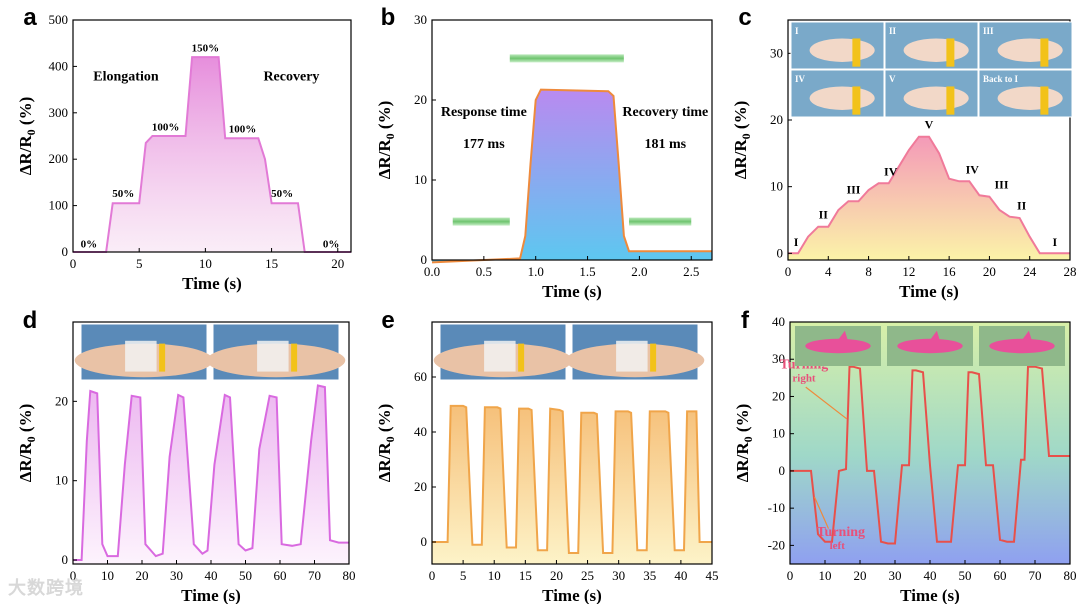 This screenshot has width=1080, height=604. What do you see at coordinates (30, 17) in the screenshot?
I see `panel-letter: a` at bounding box center [30, 17].